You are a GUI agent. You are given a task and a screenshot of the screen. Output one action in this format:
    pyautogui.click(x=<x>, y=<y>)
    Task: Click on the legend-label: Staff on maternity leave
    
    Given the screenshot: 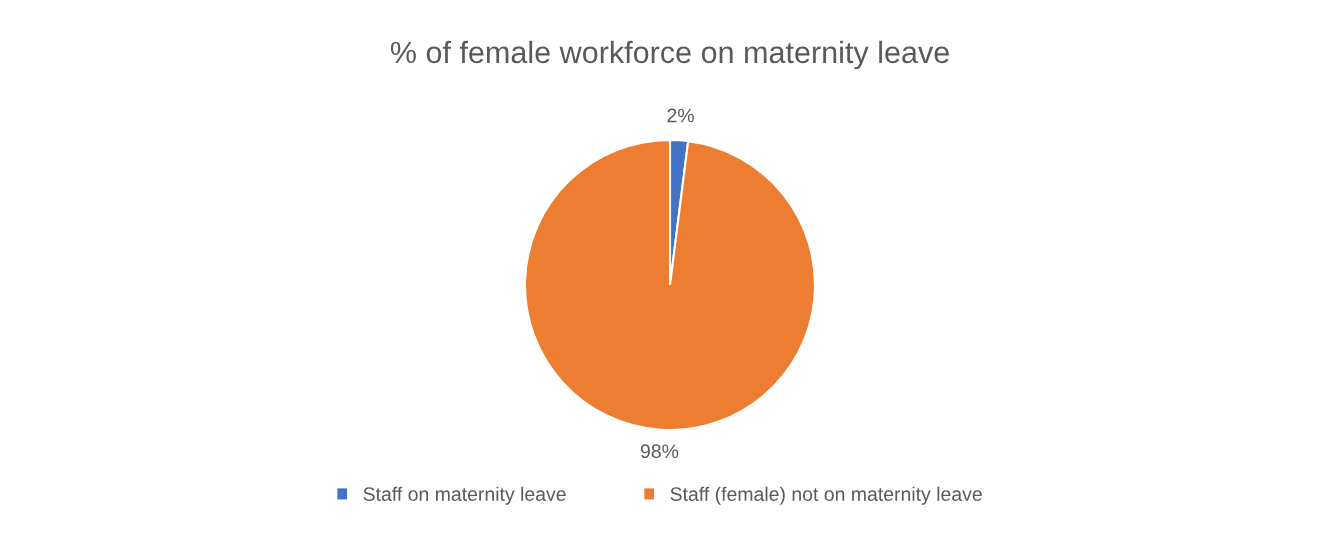 What is the action you would take?
    pyautogui.click(x=464, y=495)
    